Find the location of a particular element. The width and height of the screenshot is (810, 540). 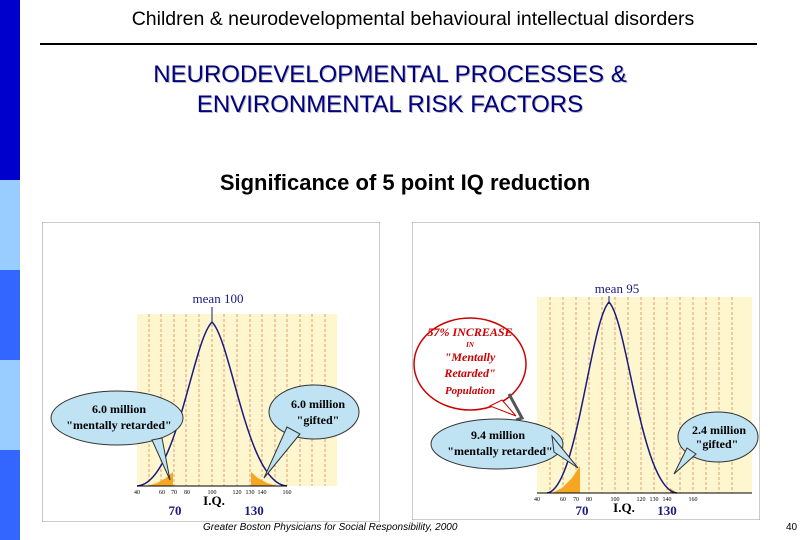

title-line-2: ENVIRONMENTAL RISK FACTORS is located at coordinates (390, 104).